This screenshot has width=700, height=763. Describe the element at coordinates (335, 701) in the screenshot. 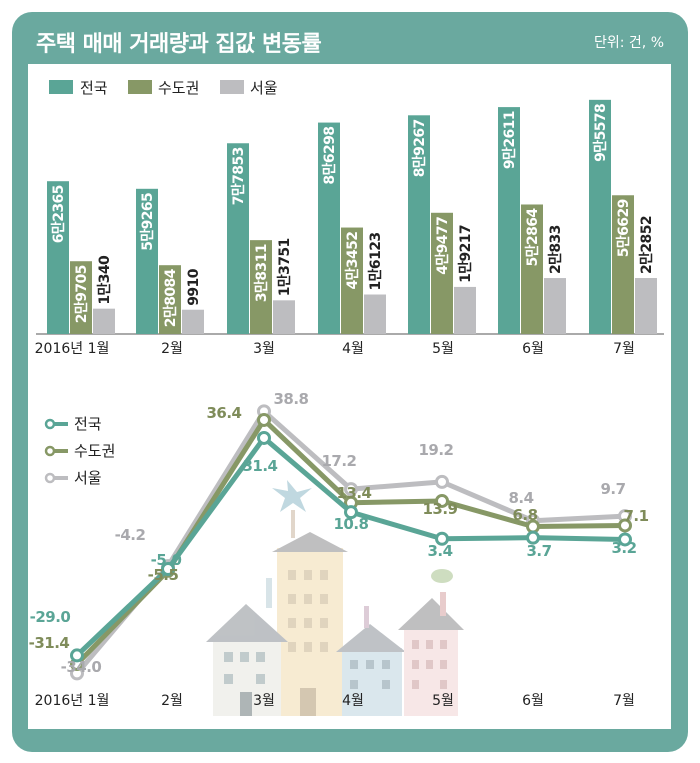

I see `line-tick-labels: 2016년 1월 2월 3월 4월 5월 6월 7월` at that location.